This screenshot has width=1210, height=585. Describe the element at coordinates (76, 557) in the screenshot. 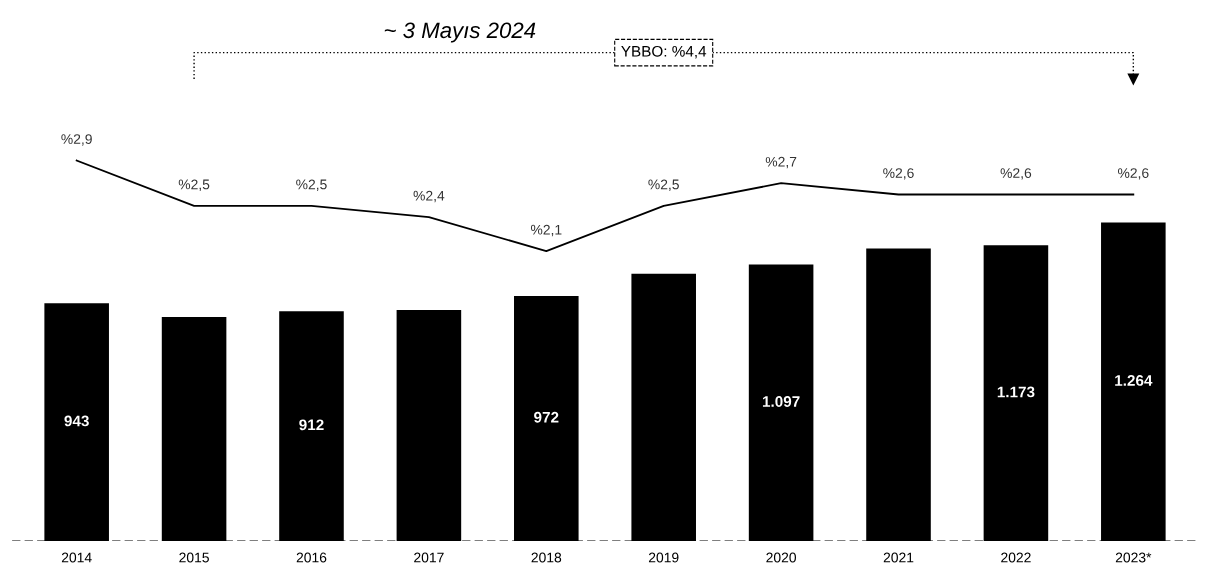

I see `x-tick-label: 2014` at that location.